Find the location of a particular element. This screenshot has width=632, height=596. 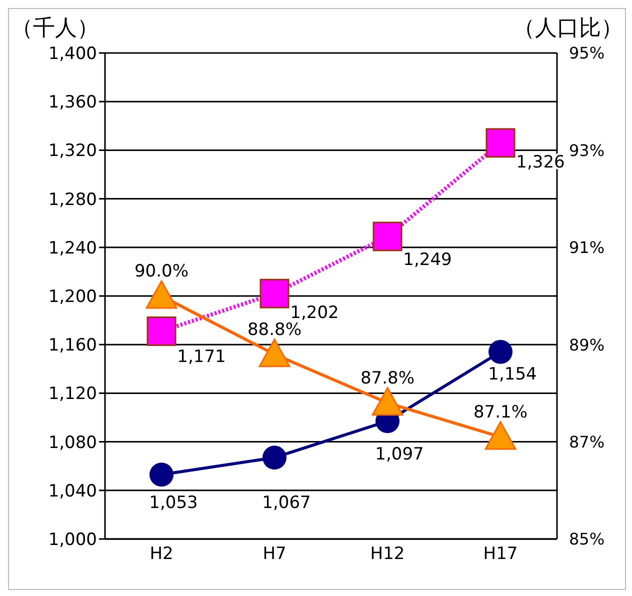

data-label: 1,097 is located at coordinates (399, 454).